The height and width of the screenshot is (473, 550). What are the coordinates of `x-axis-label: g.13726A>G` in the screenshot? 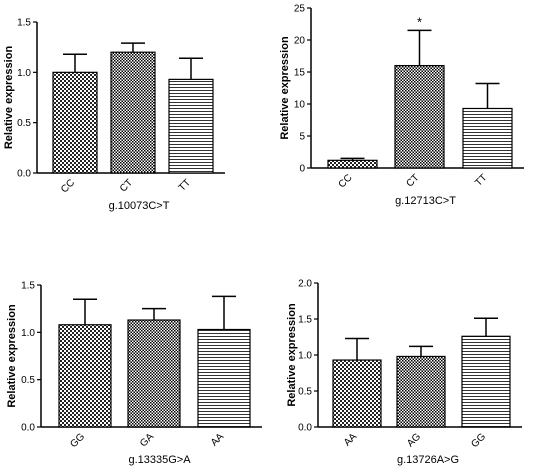 It's located at (428, 460).